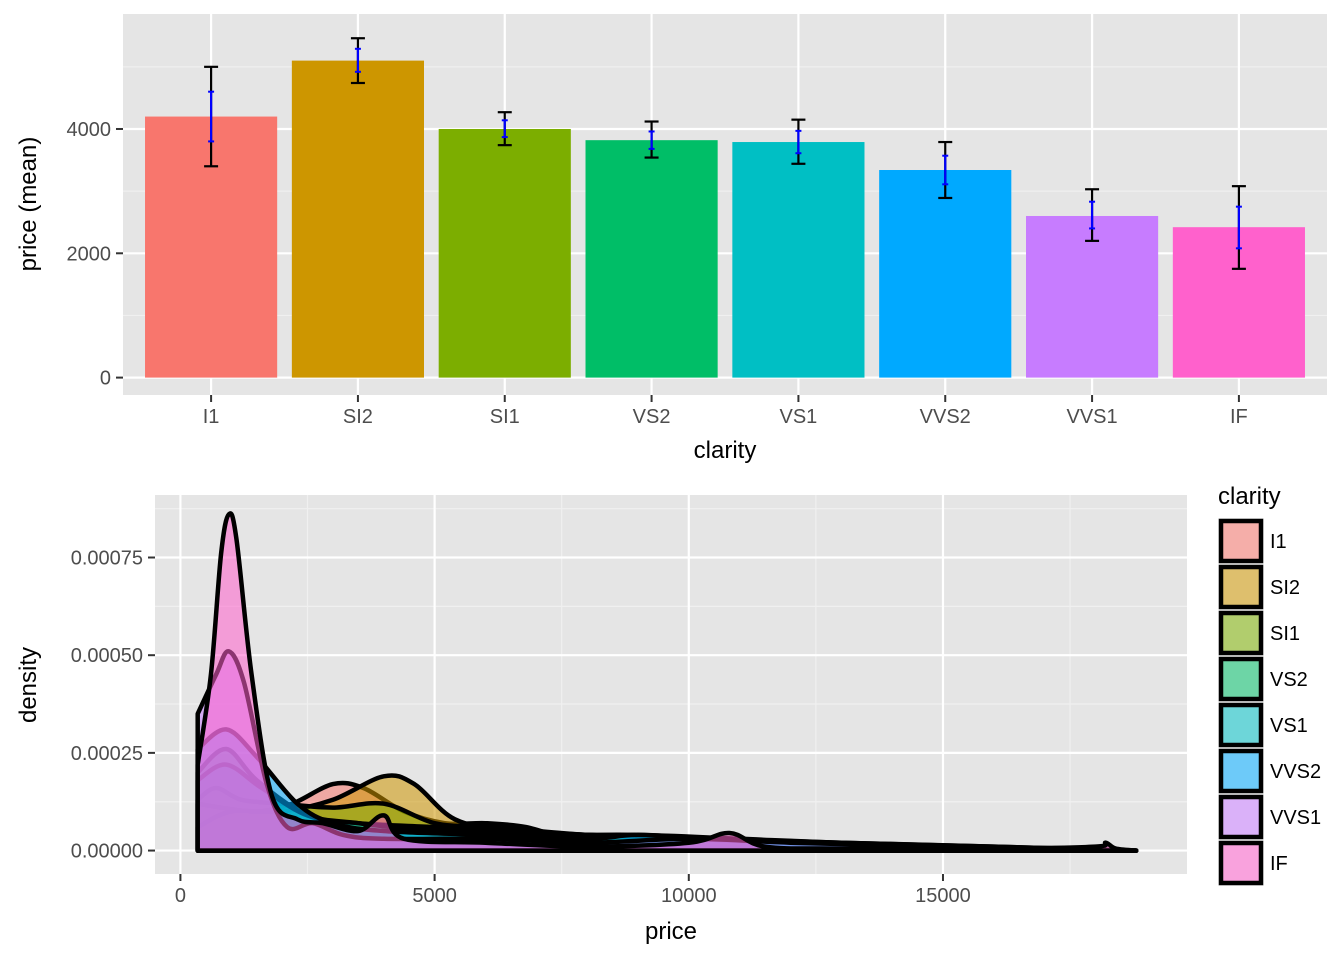  I want to click on error-bar-if, so click(1238, 227).